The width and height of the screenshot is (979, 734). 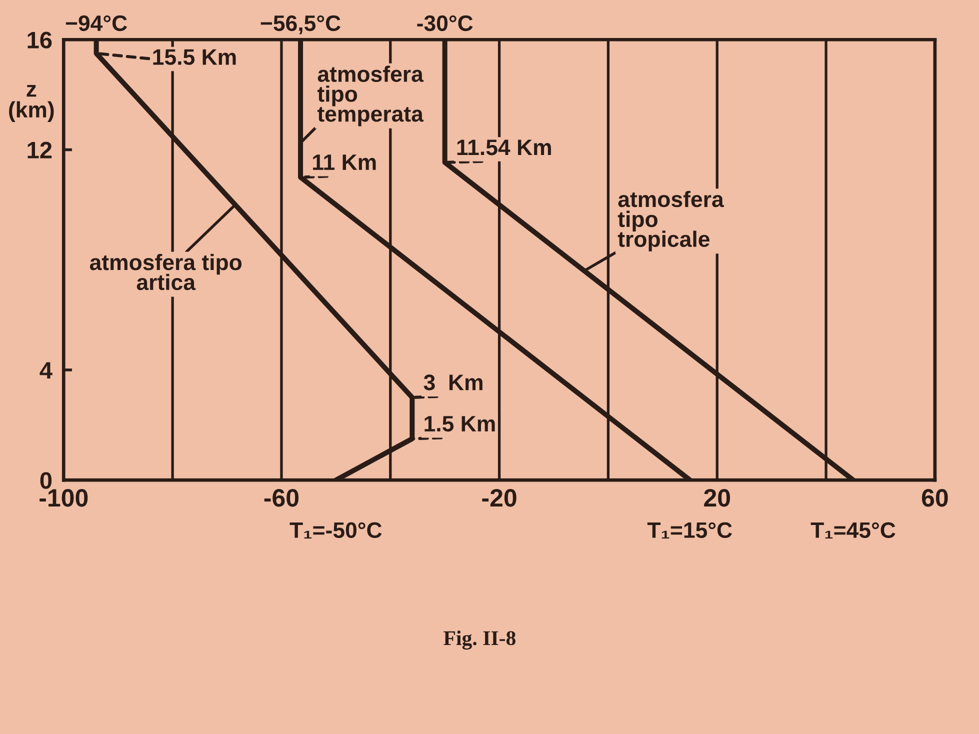 I want to click on text: Fig. II-8, so click(x=480, y=640).